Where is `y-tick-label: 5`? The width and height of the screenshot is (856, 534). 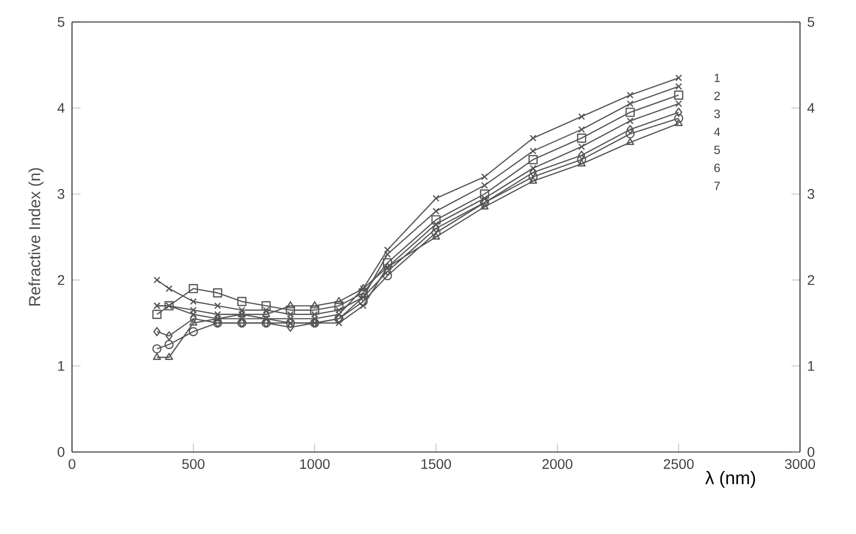 y-tick-label: 5 is located at coordinates (61, 22).